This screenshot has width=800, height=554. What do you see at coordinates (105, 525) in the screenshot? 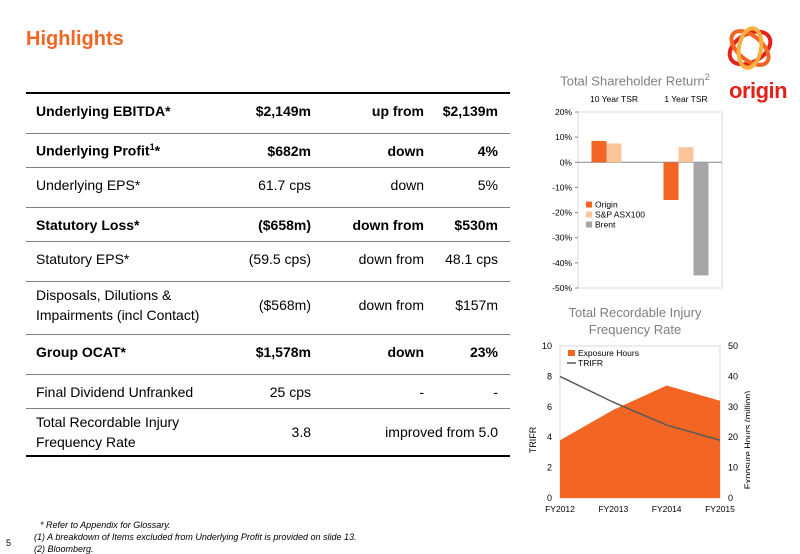
I see `footnote-glossary: * Refer to Appendix for Glossary.` at bounding box center [105, 525].